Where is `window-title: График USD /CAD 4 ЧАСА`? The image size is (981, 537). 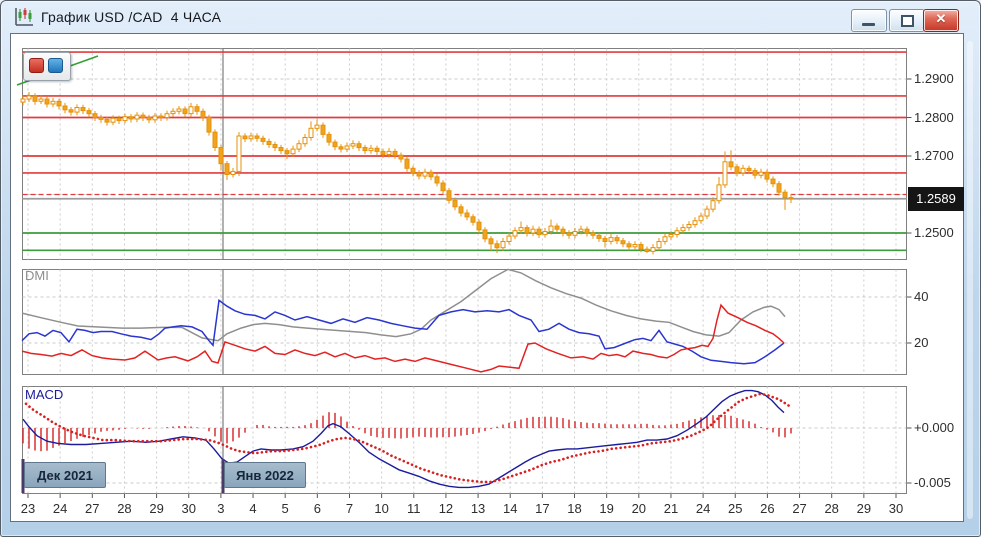
window-title: График USD /CAD 4 ЧАСА is located at coordinates (131, 17).